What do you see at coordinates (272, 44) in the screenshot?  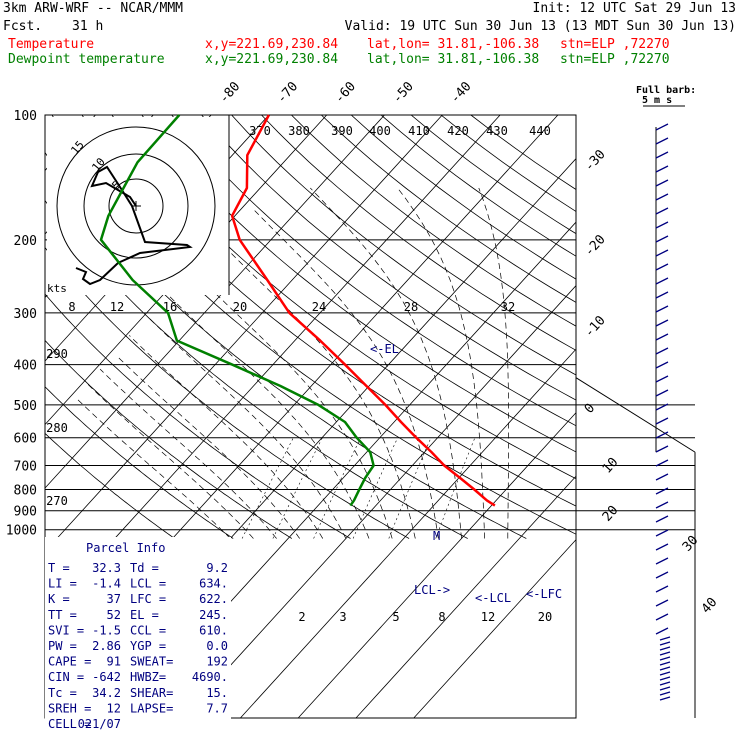 I see `temp-xy: x,y=221.69,230.84` at bounding box center [272, 44].